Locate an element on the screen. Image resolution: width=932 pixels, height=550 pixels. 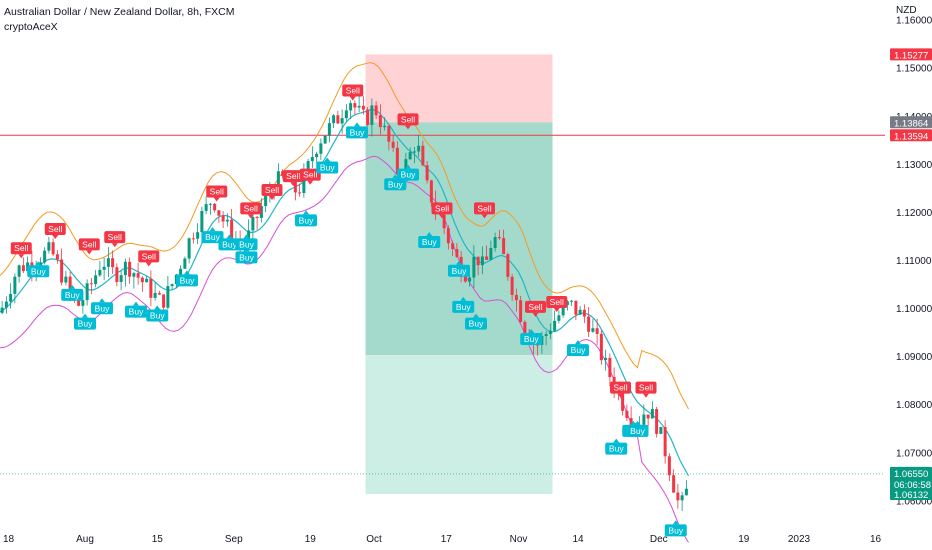
time-tick-label: Dec is located at coordinates (659, 539).